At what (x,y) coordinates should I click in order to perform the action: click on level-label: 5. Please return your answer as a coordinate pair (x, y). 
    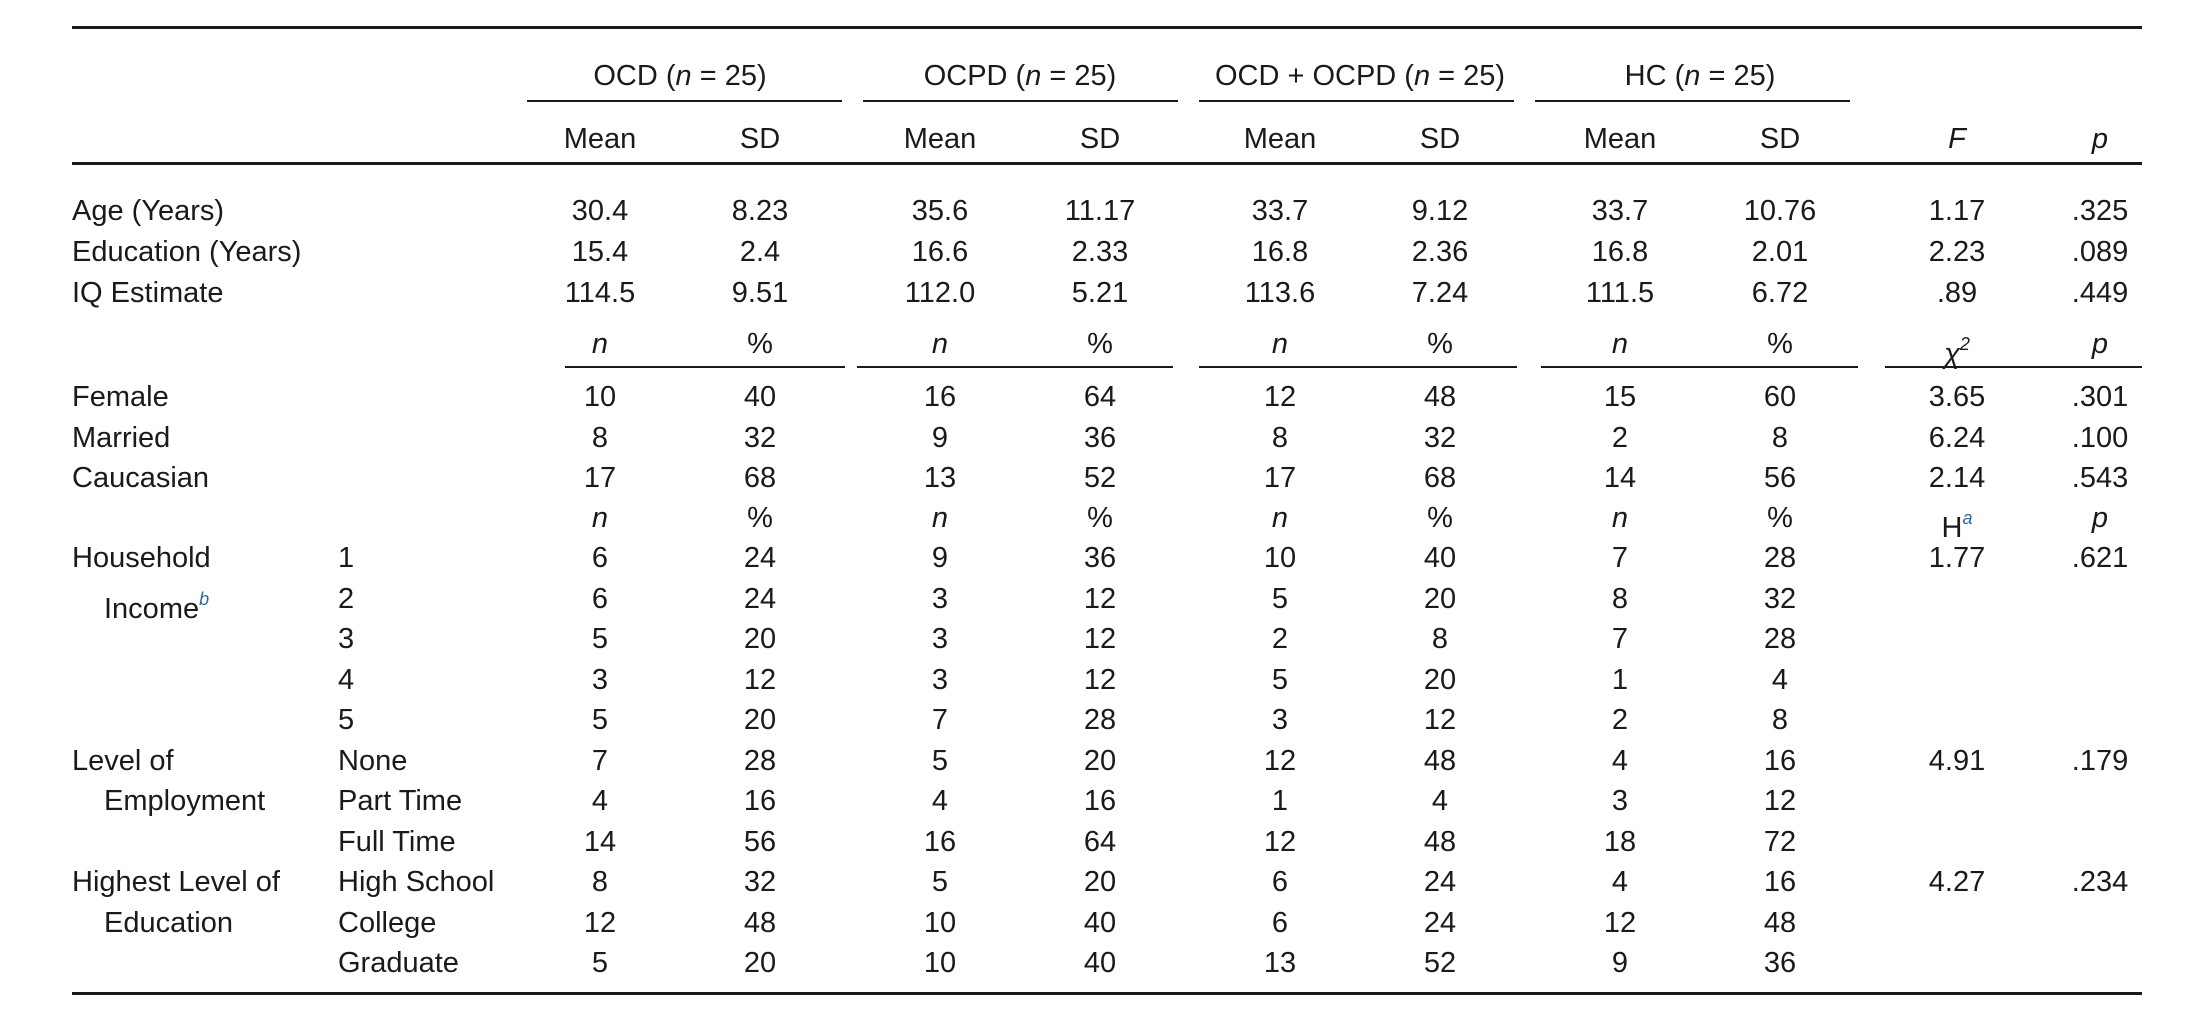
    Looking at the image, I should click on (346, 720).